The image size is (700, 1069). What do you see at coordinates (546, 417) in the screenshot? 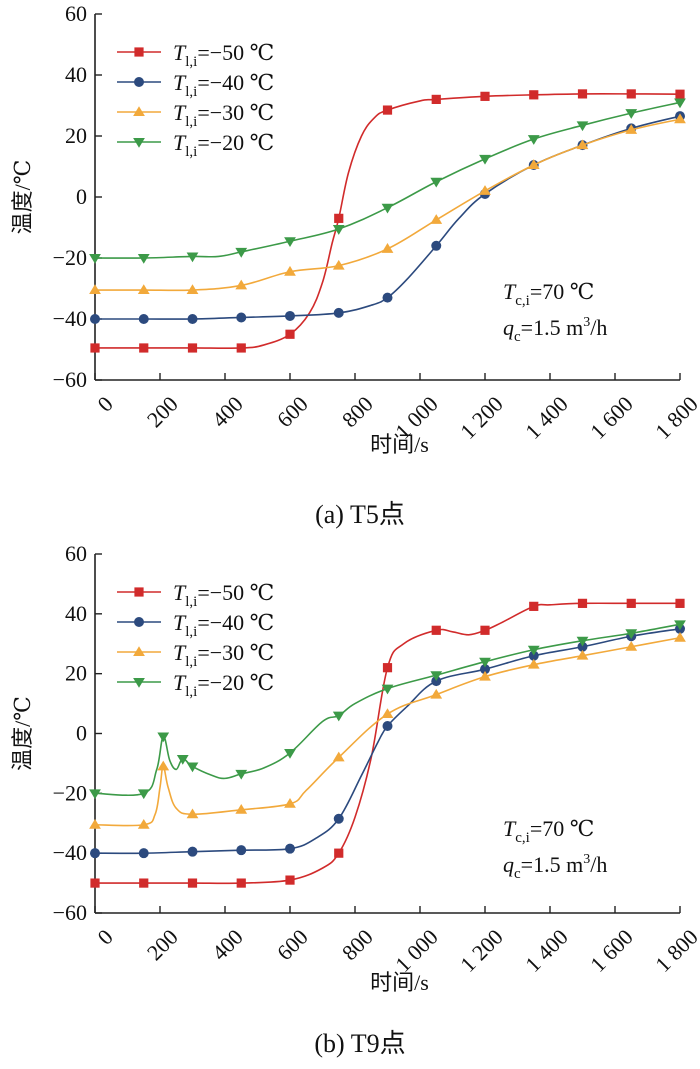
I see `x-tick-label: 1 400` at bounding box center [546, 417].